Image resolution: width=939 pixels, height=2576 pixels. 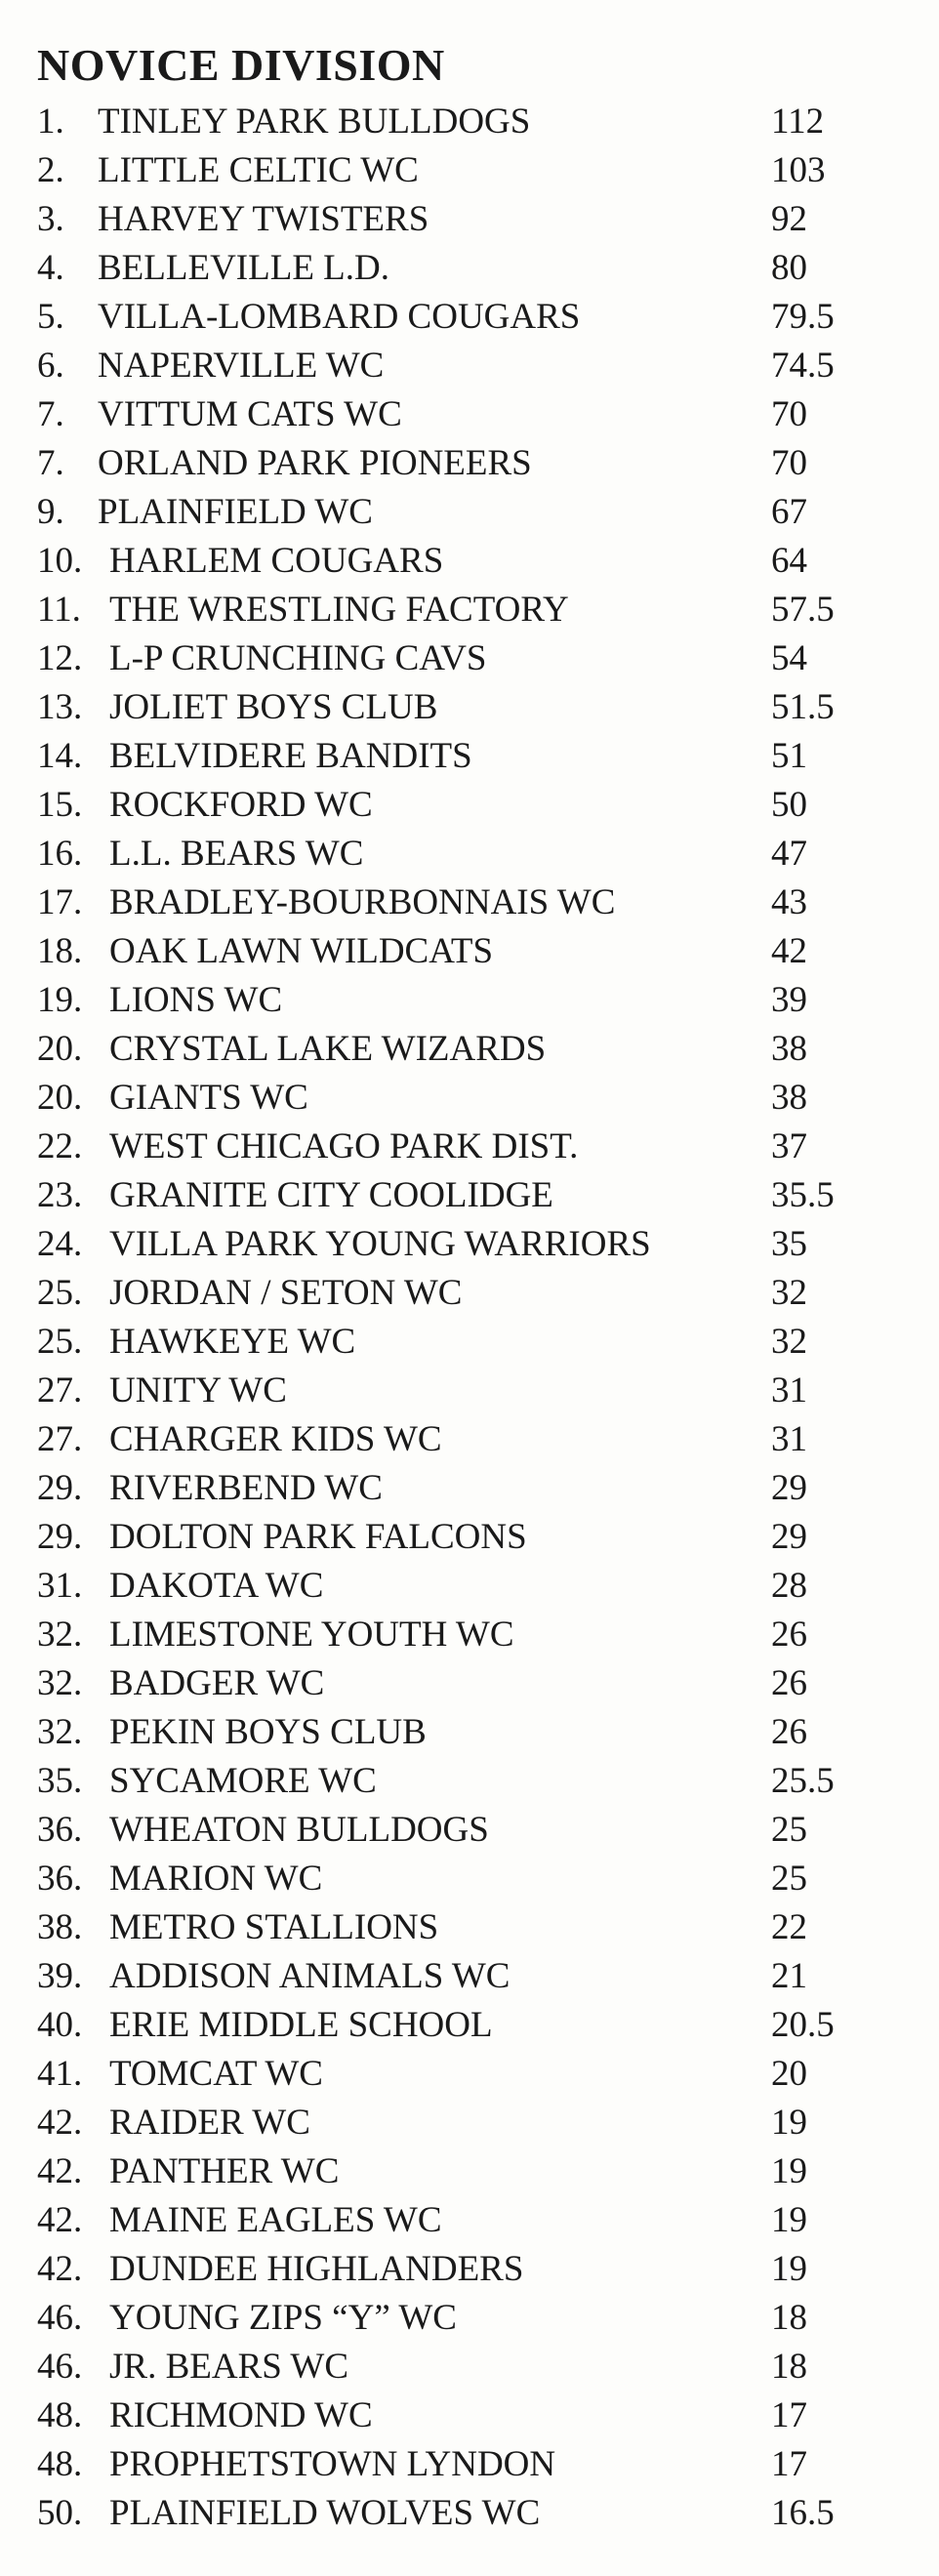 I want to click on standings-row: 27. CHARGER KIDS WC 31, so click(x=469, y=1439).